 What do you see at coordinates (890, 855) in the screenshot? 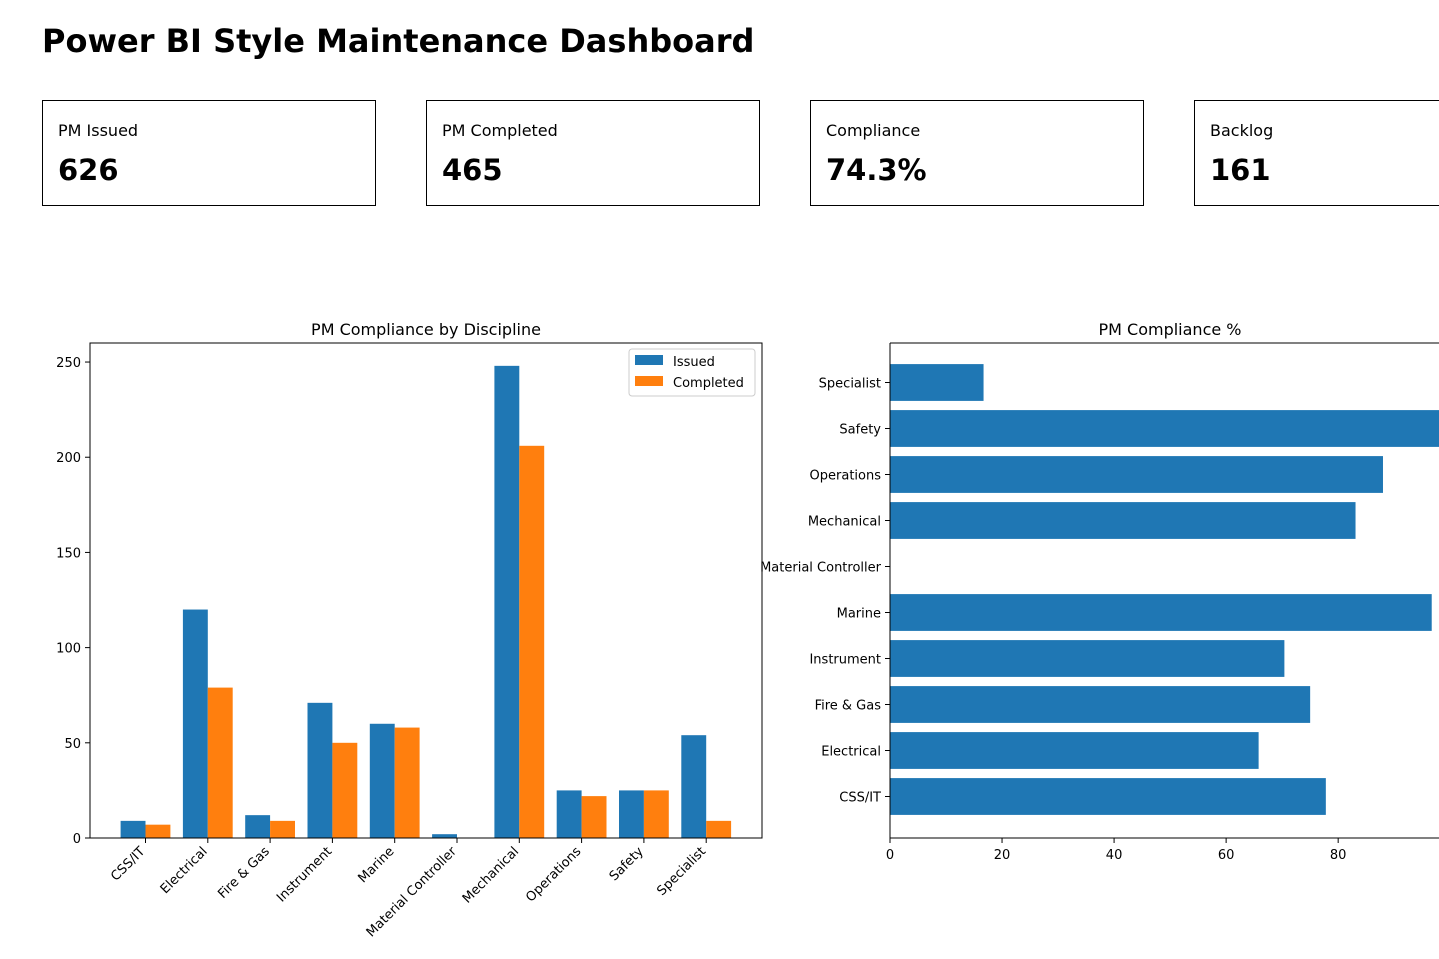
I see `x-tick-label: 0` at bounding box center [890, 855].